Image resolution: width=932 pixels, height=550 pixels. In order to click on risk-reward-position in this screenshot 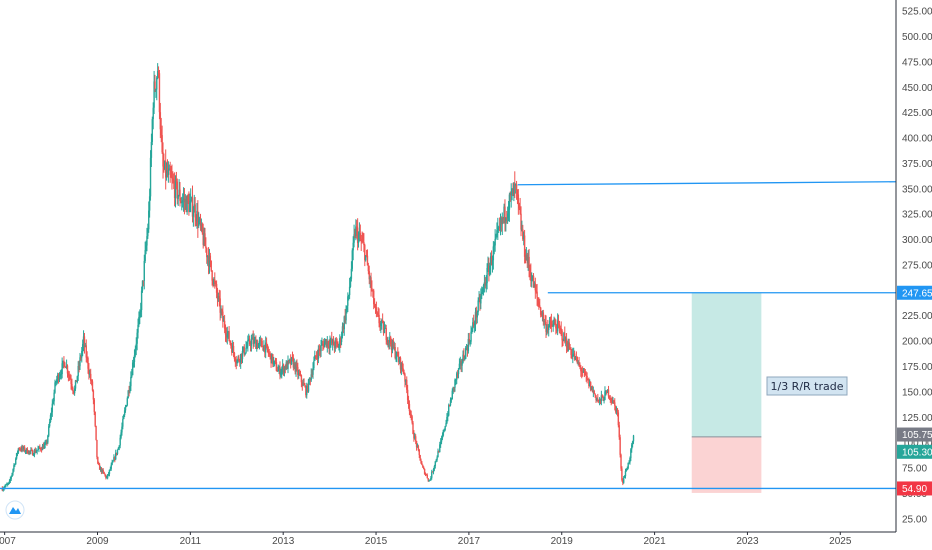, I will do `click(726, 392)`.